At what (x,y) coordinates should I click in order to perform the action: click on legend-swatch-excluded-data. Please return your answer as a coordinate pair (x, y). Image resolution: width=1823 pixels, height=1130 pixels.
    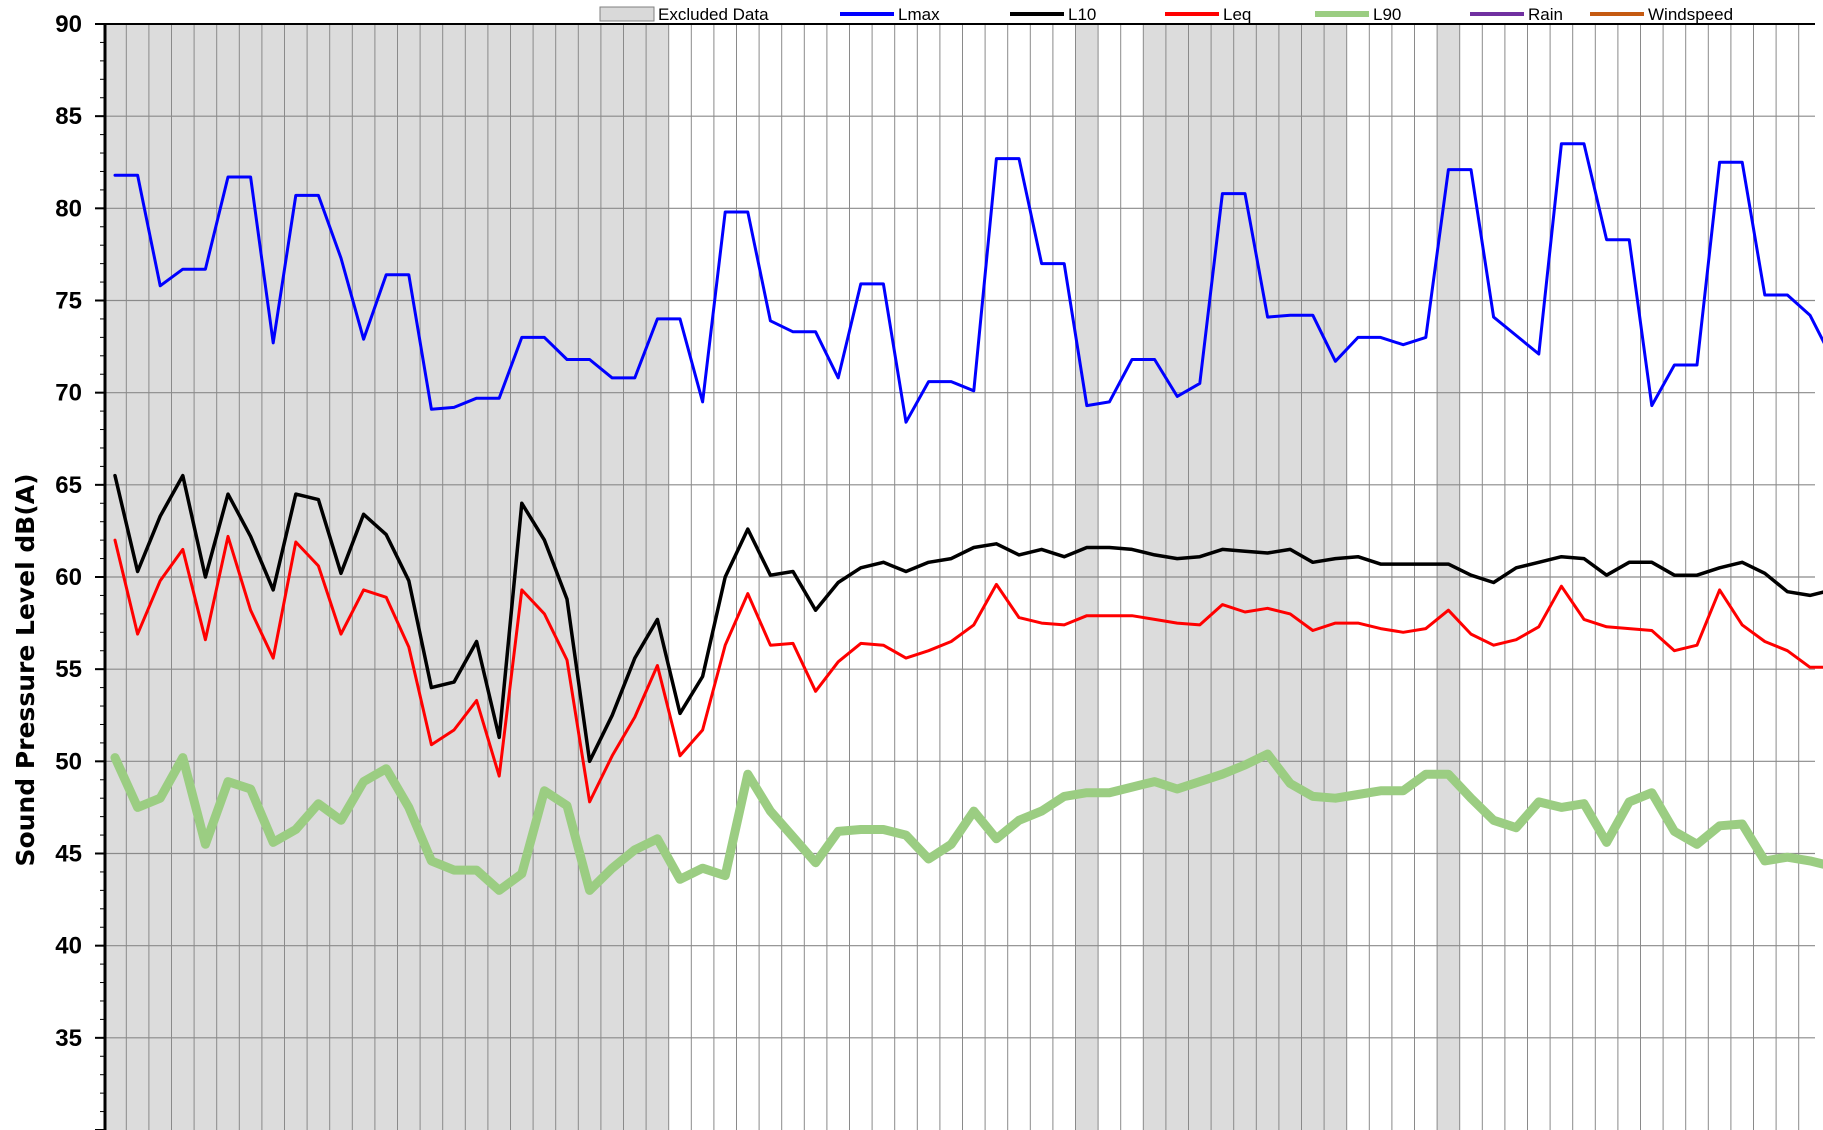
    Looking at the image, I should click on (627, 14).